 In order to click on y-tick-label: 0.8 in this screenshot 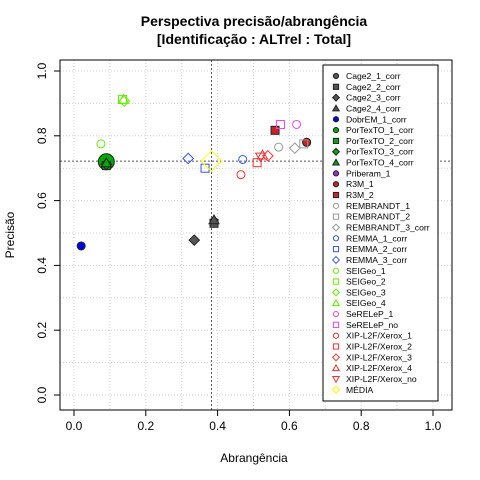, I will do `click(42, 135)`.